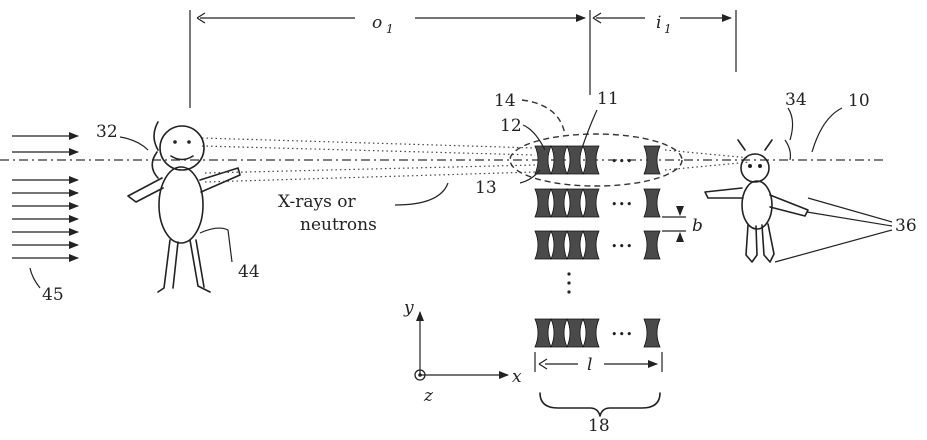  I want to click on dimension-o1: o 1, so click(390, 59).